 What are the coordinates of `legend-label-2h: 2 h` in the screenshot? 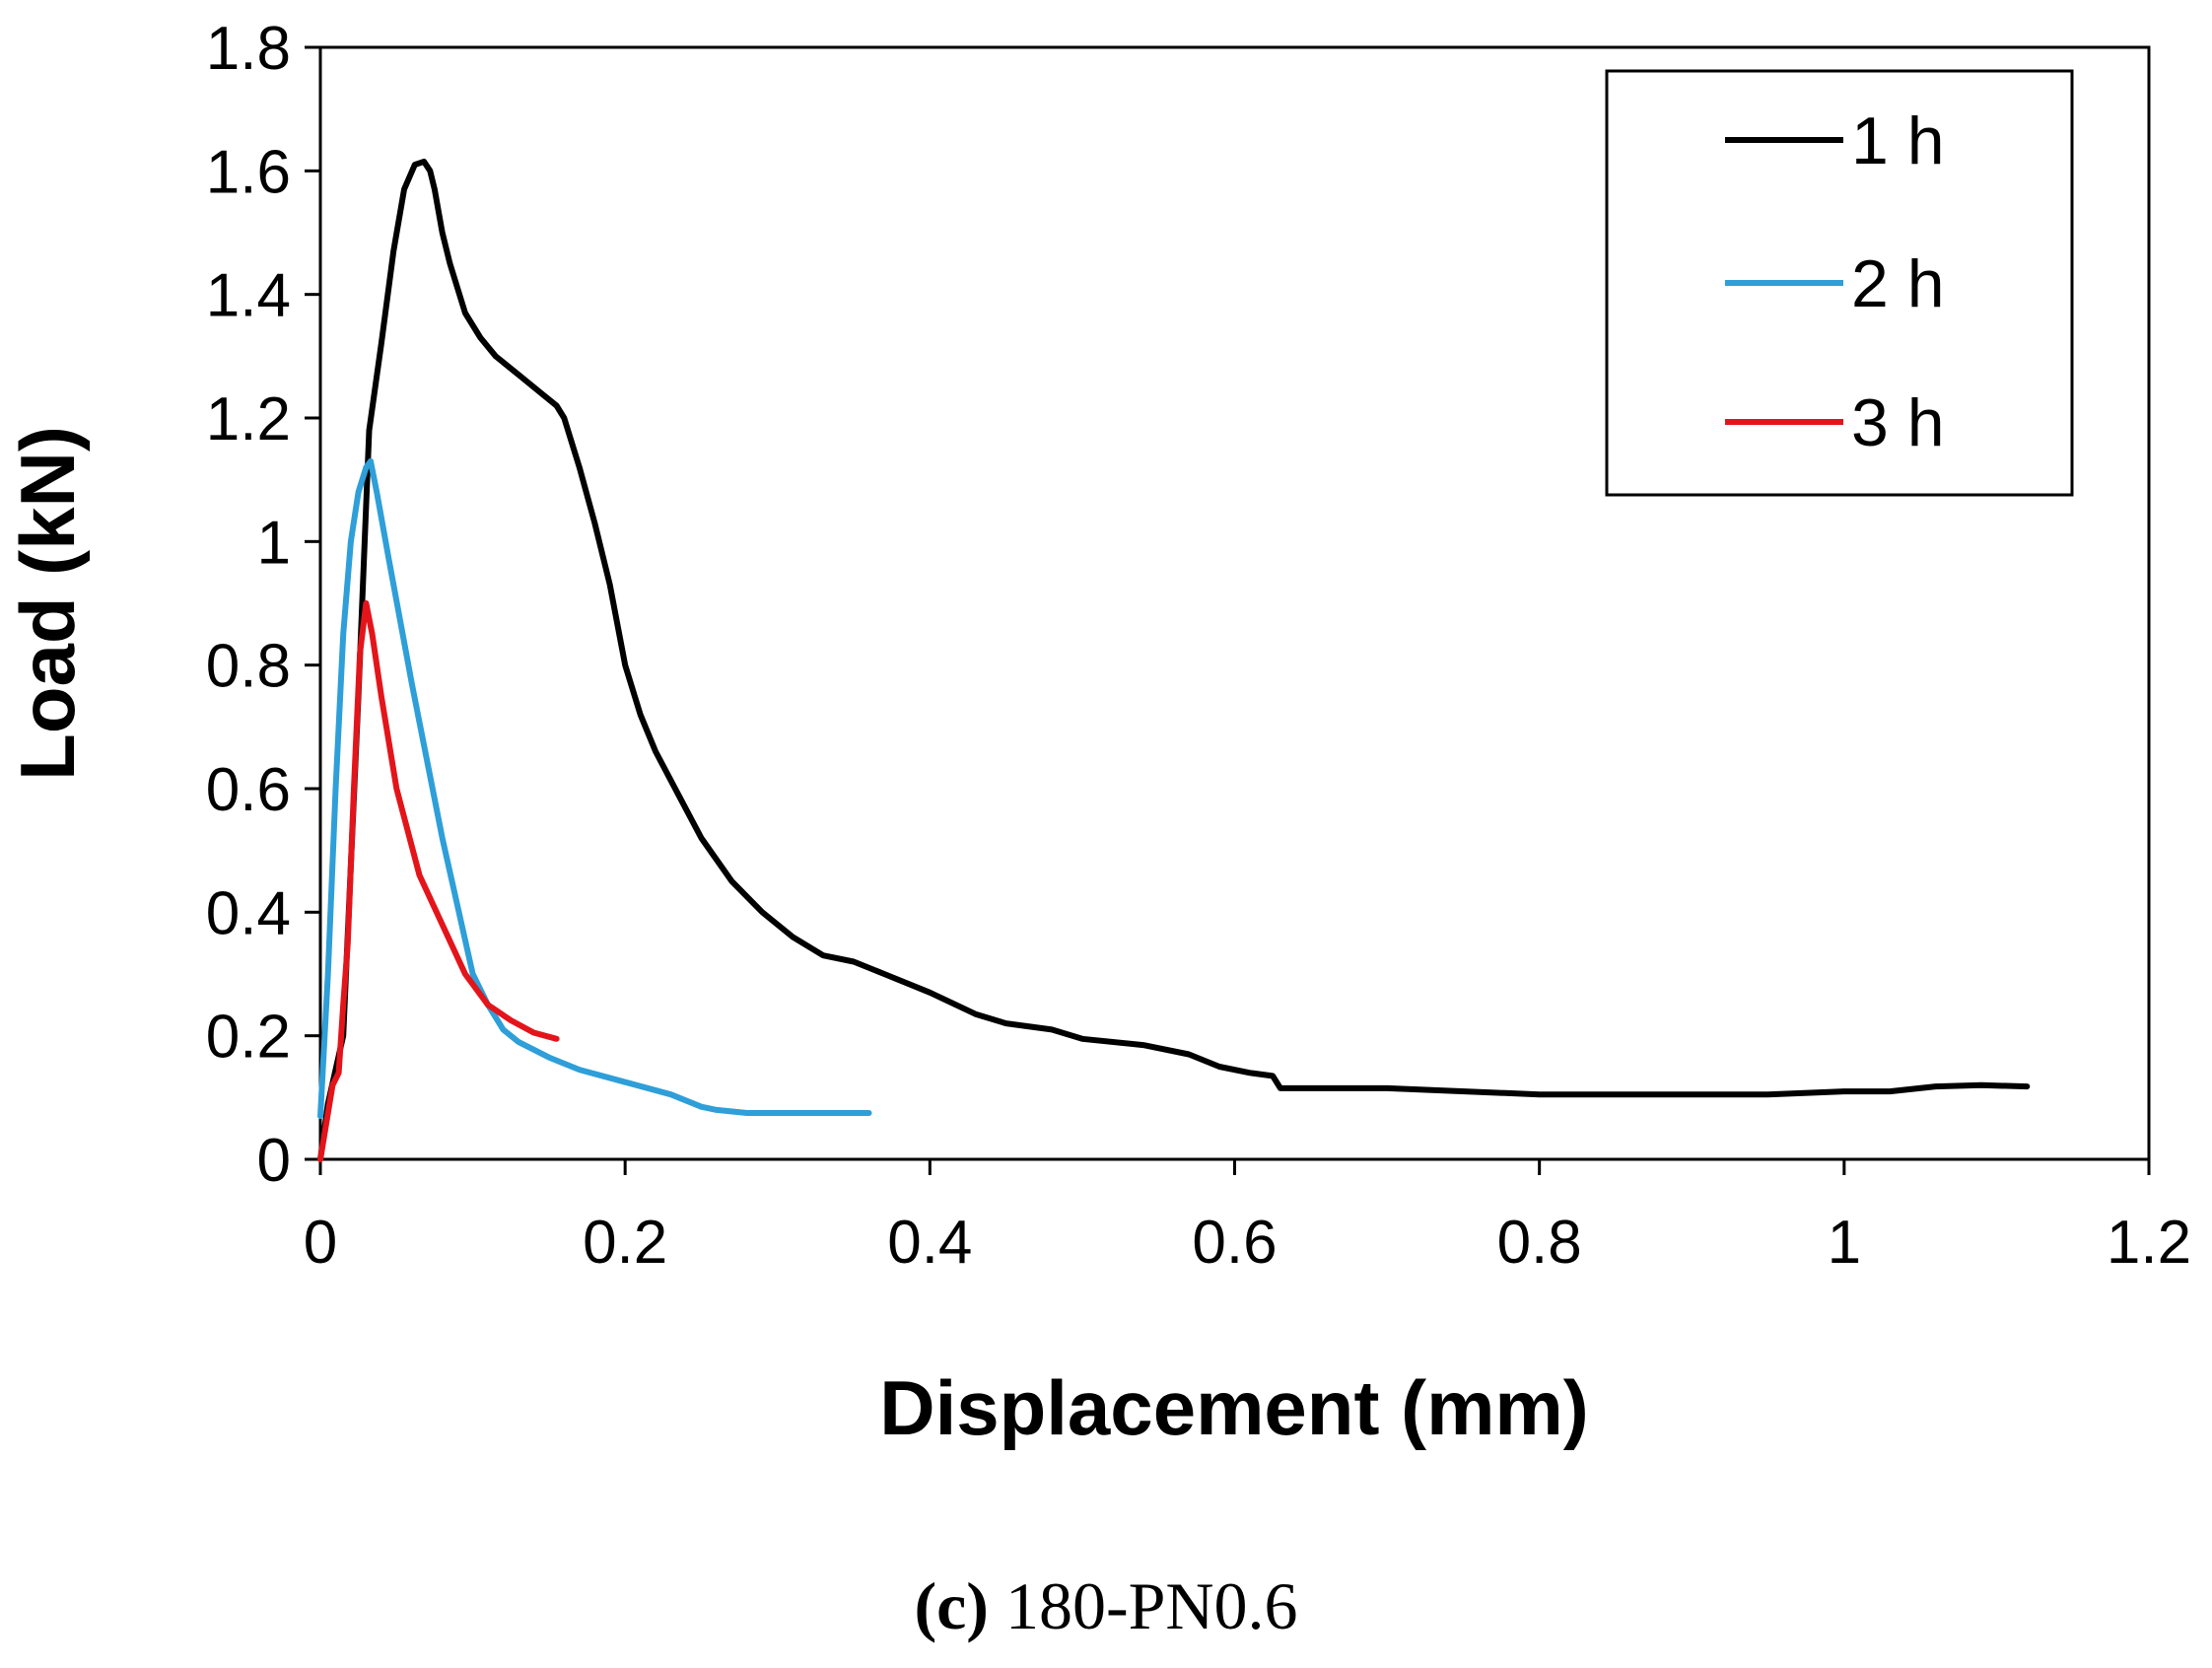 It's located at (1898, 283).